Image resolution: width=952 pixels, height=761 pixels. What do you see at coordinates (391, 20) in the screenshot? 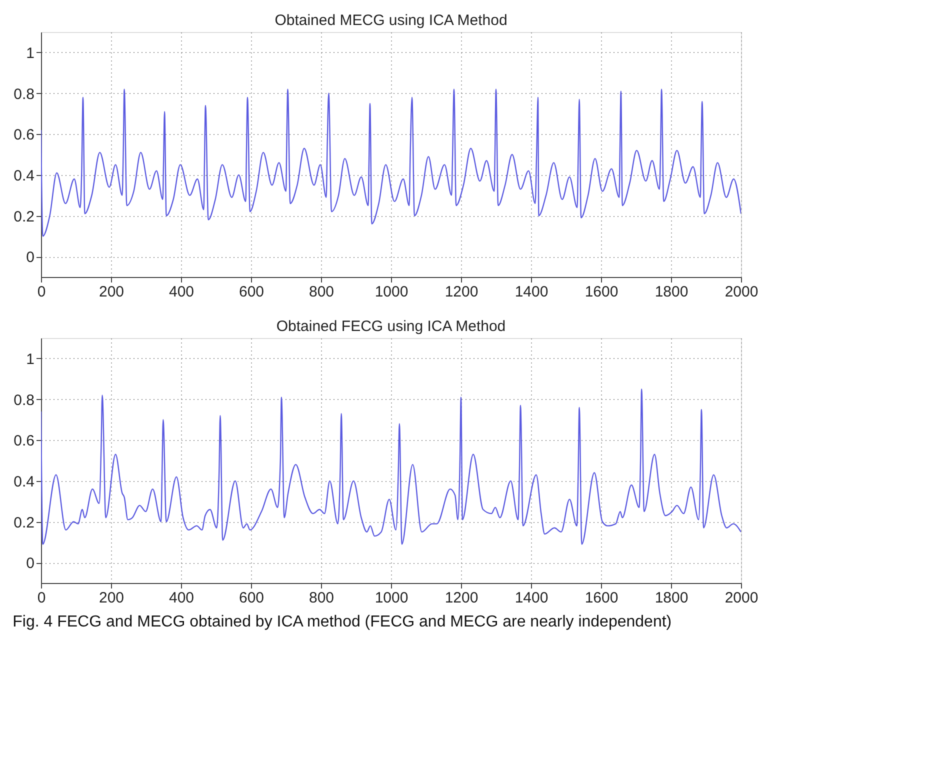
I see `chart-title: Obtained MECG using ICA Method` at bounding box center [391, 20].